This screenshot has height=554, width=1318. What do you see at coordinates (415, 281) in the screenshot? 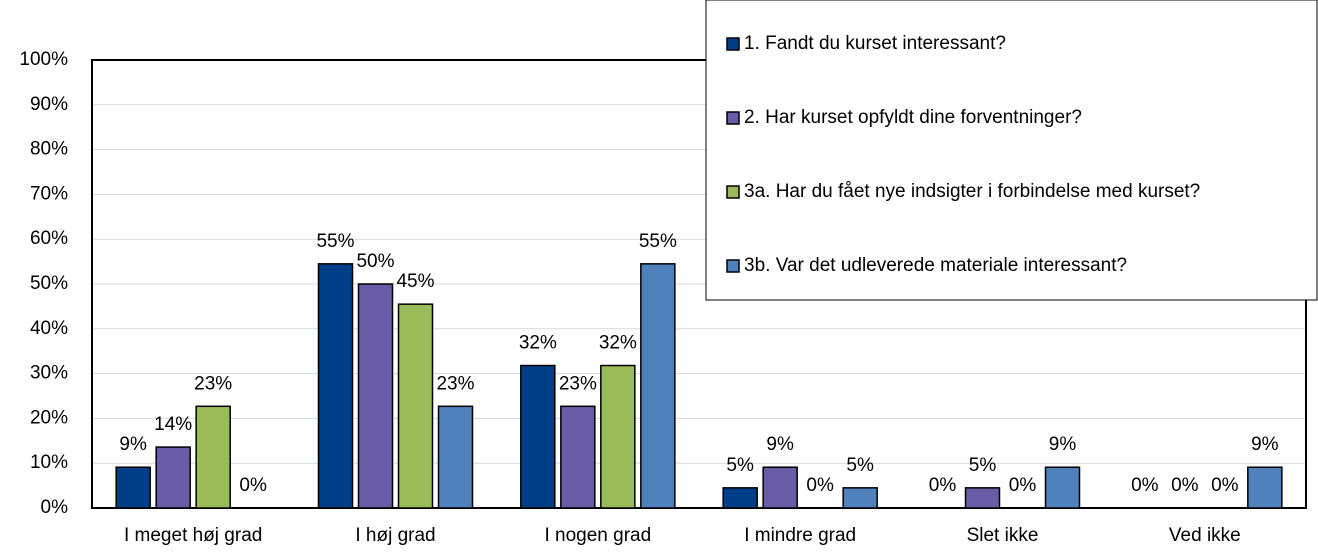
I see `data-label: 45%` at bounding box center [415, 281].